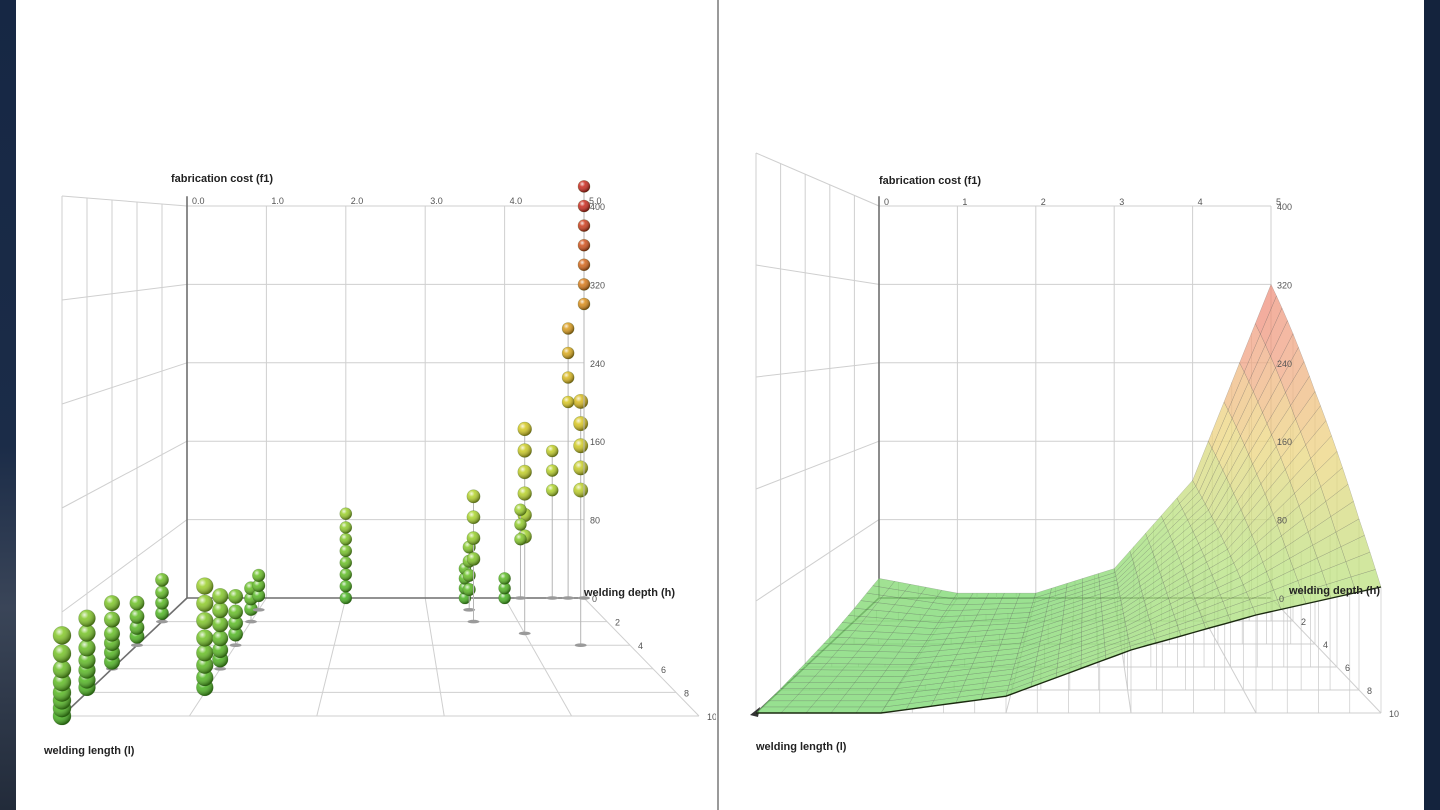 The width and height of the screenshot is (1440, 810). Describe the element at coordinates (1325, 645) in the screenshot. I see `surface-y-tick-label: 4` at that location.